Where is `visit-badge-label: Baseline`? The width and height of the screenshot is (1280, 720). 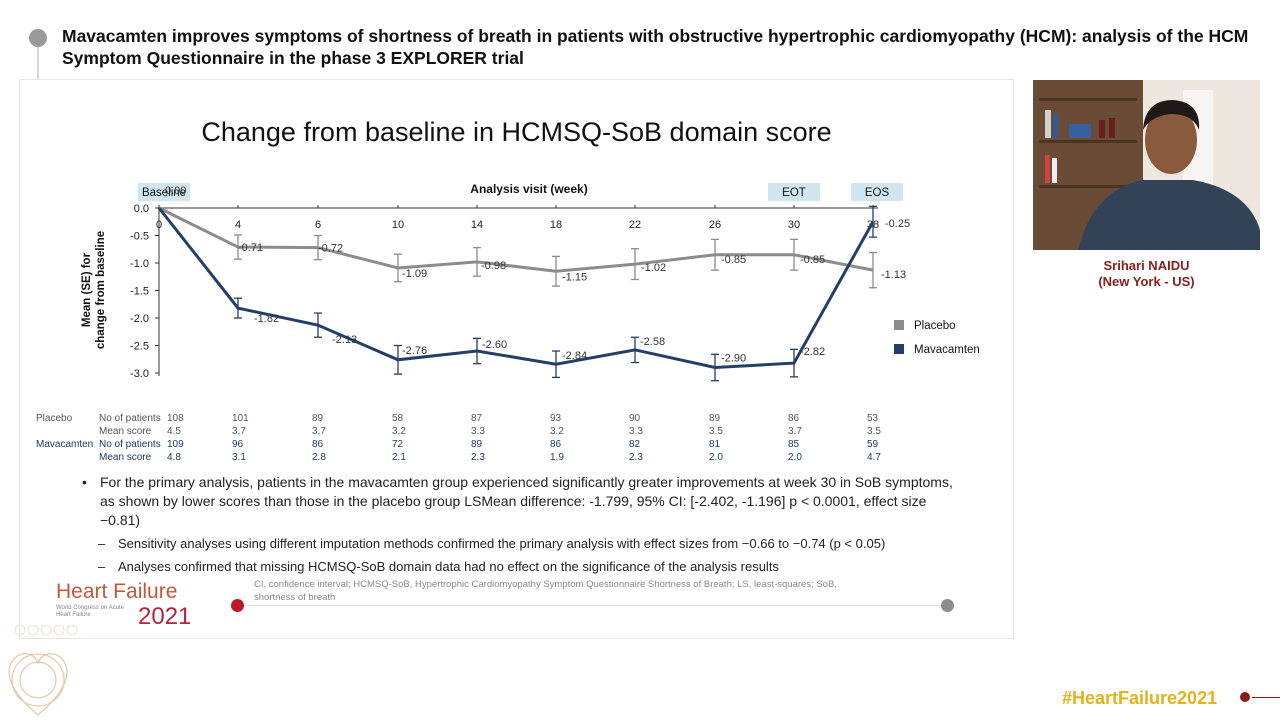 visit-badge-label: Baseline is located at coordinates (164, 193).